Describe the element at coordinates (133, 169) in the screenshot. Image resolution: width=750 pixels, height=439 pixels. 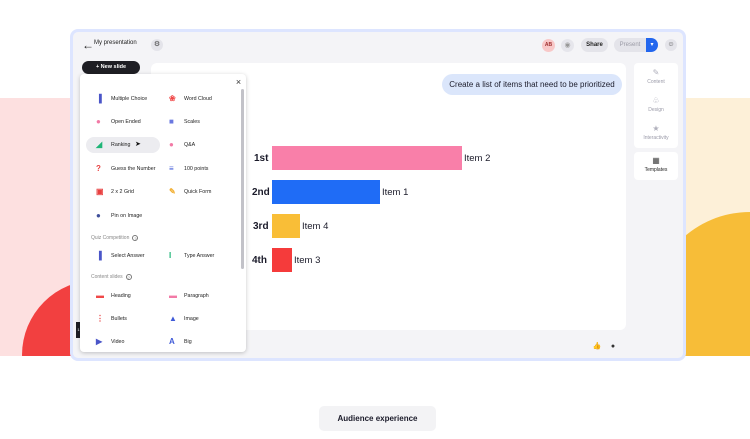
I see `menu-item-label: Guess the Number` at that location.